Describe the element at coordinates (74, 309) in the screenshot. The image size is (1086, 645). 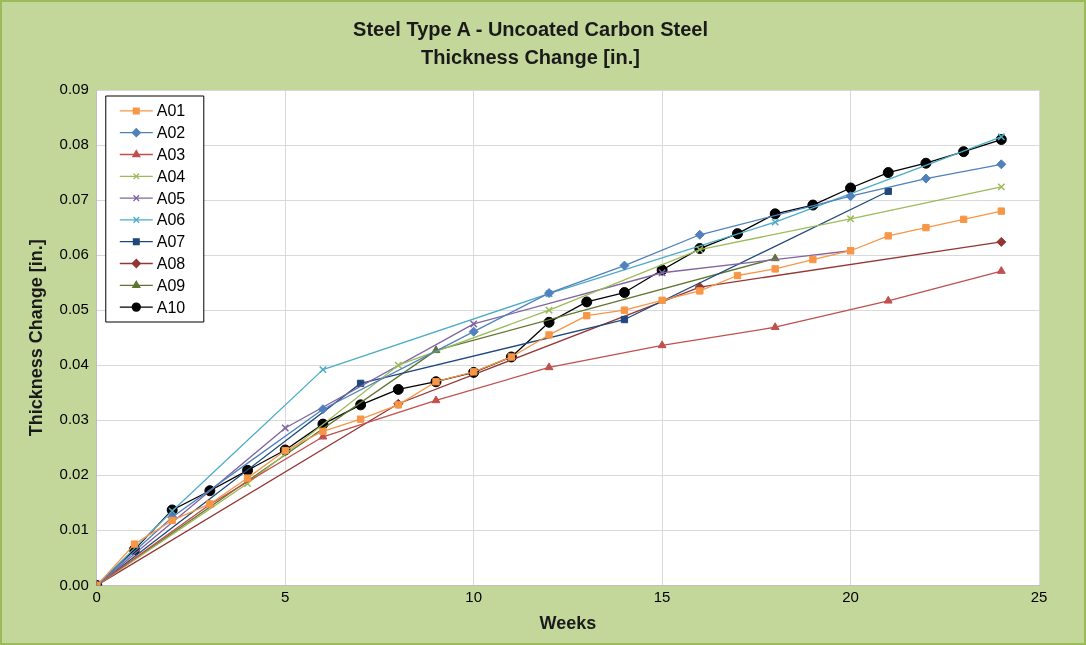
I see `y-tick-label: 0.05` at that location.